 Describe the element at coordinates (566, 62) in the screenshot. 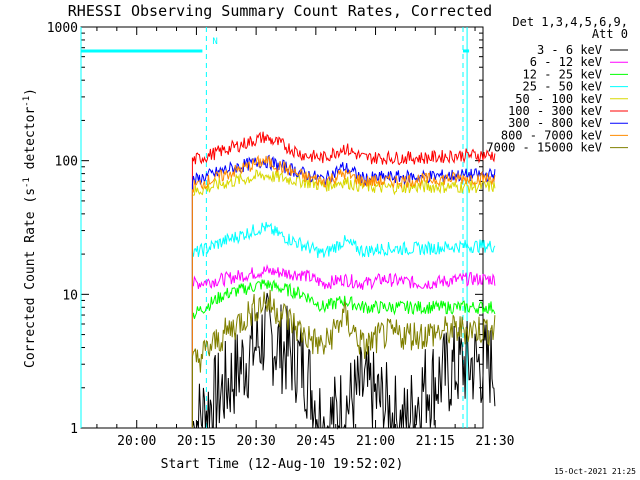

I see `legend-entry-label: 6 - 12 keV` at that location.